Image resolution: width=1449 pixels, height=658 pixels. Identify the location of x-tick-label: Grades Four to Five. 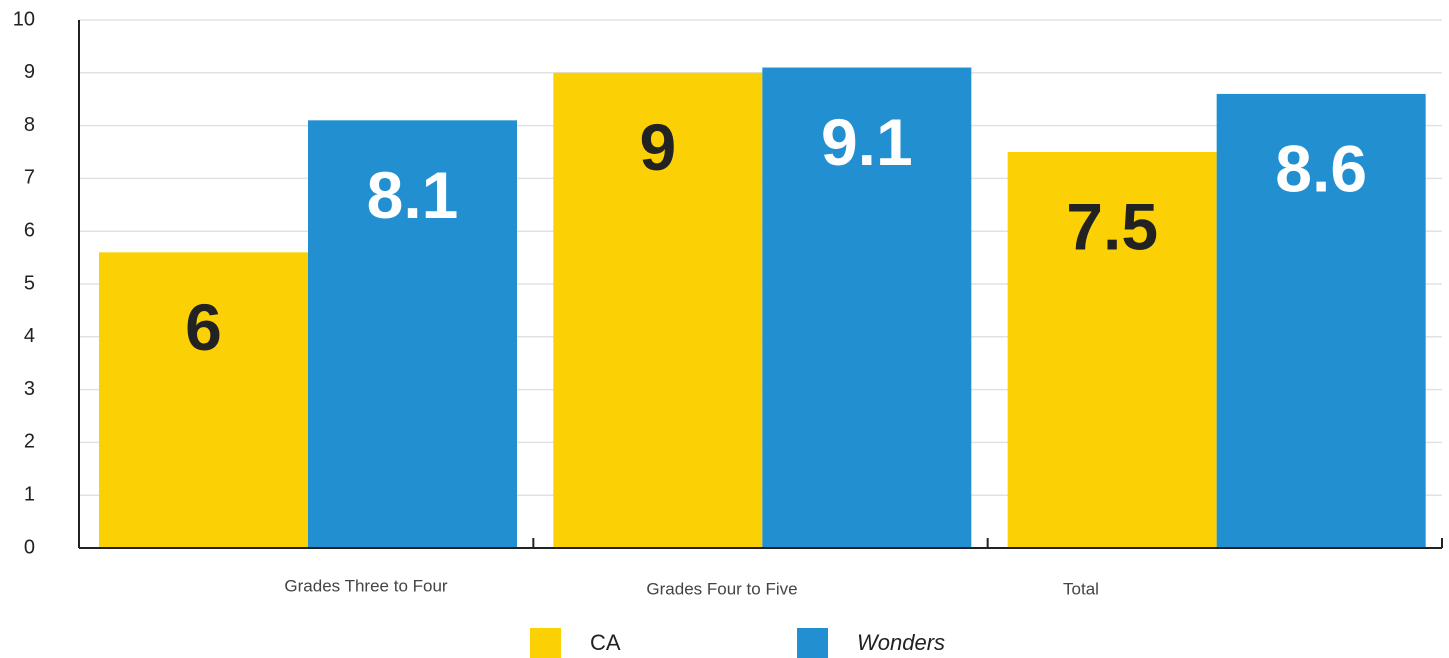
(721, 588).